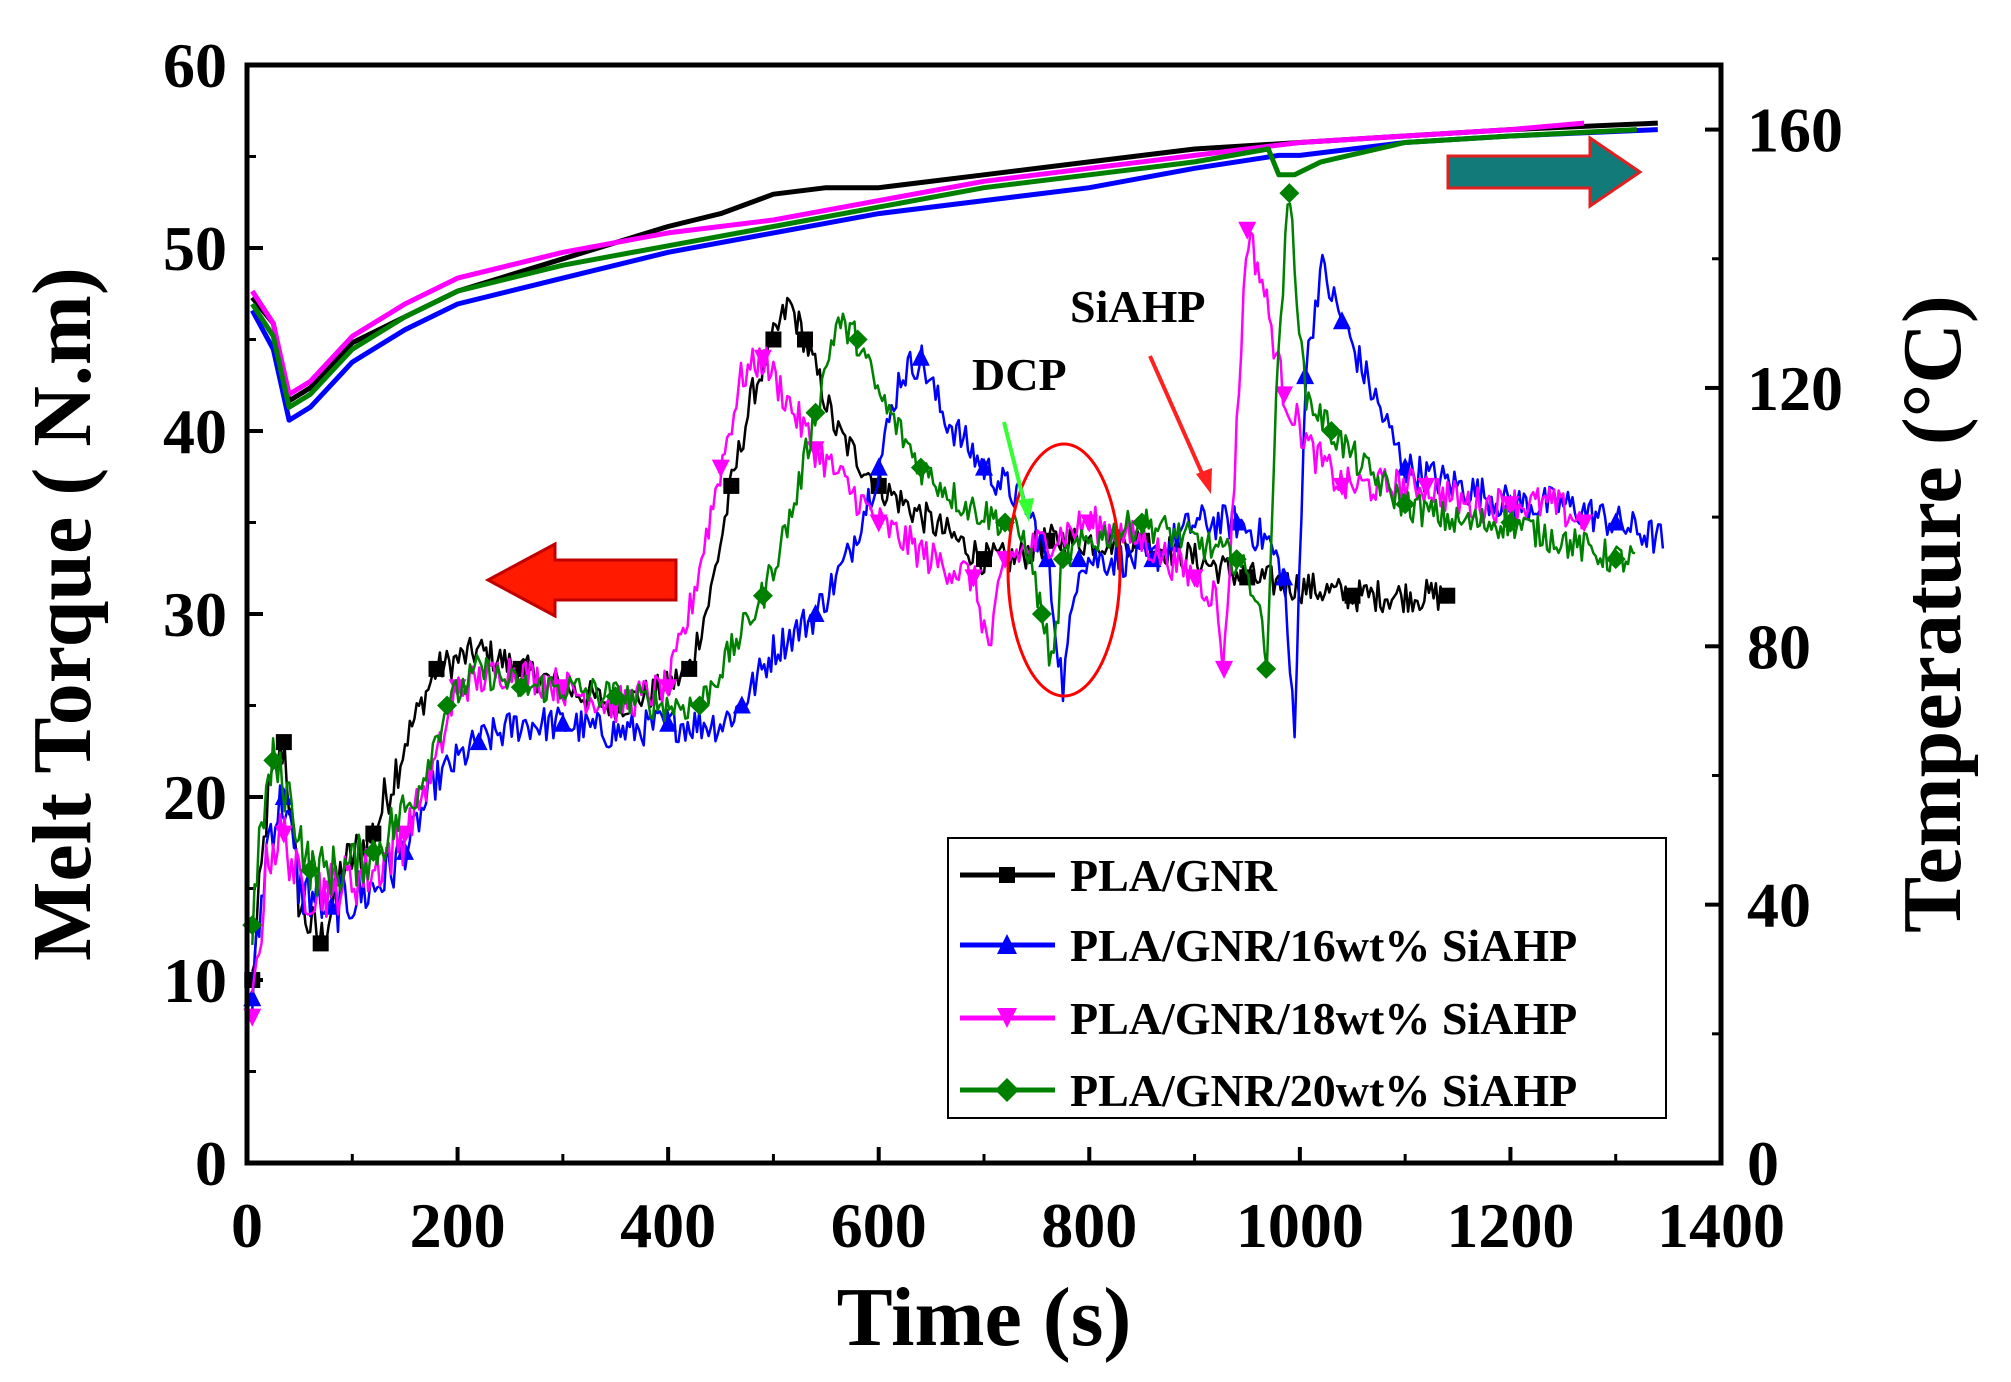 The width and height of the screenshot is (2011, 1382). I want to click on legend-marker-triangle-down-icon, so click(1007, 1018).